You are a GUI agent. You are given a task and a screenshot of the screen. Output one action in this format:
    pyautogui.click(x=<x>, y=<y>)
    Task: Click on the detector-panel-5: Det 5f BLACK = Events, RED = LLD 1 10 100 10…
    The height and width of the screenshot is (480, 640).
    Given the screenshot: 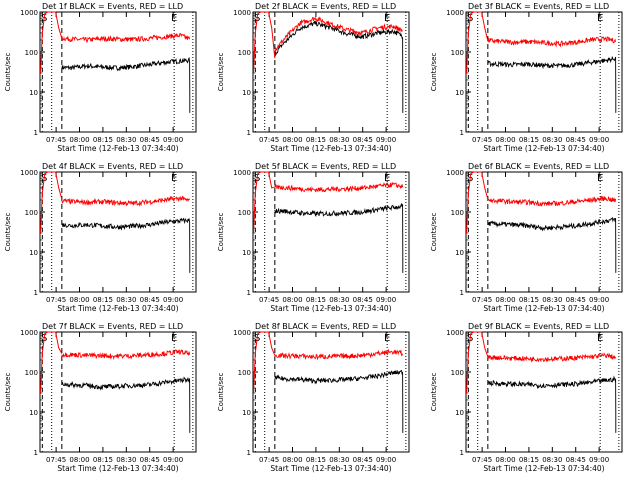 What is the action you would take?
    pyautogui.click(x=313, y=237)
    